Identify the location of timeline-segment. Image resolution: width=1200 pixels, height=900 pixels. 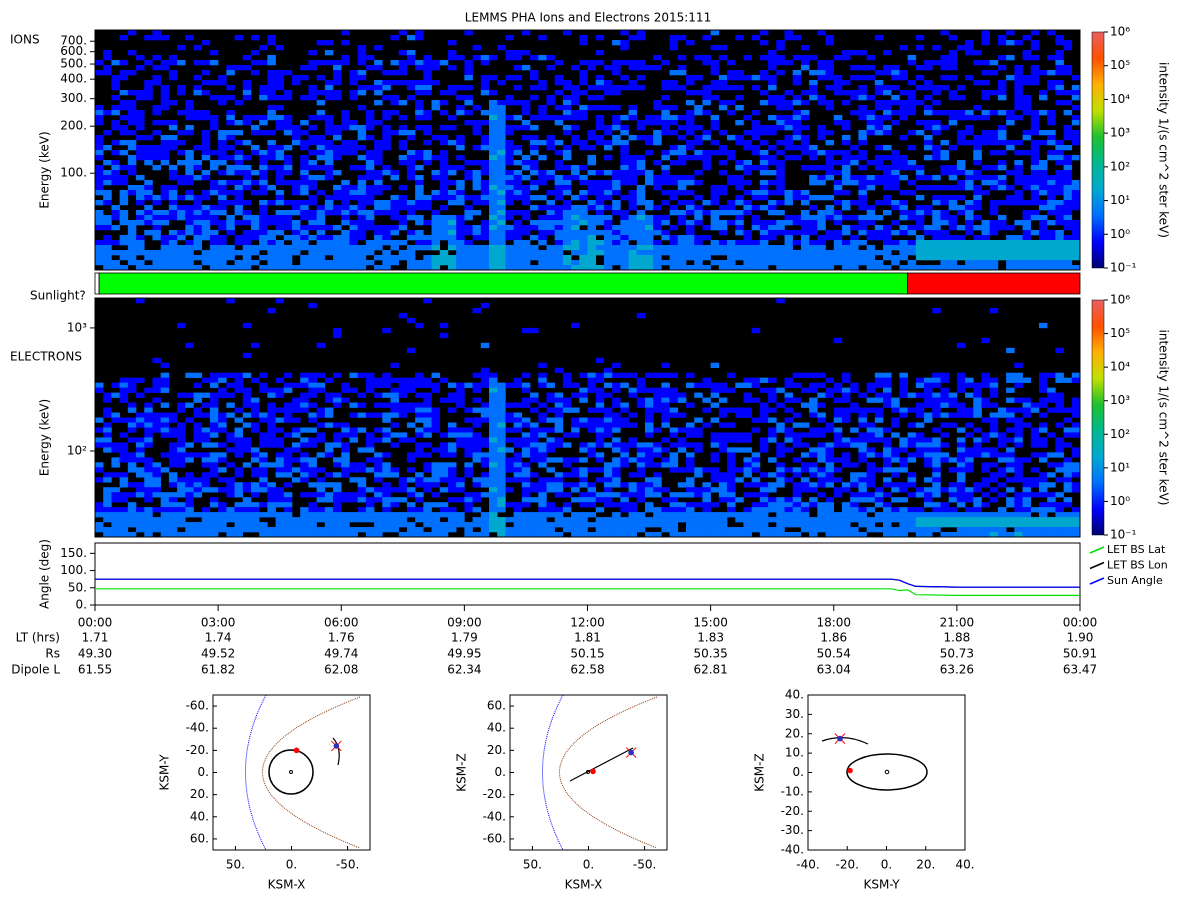
(97, 283).